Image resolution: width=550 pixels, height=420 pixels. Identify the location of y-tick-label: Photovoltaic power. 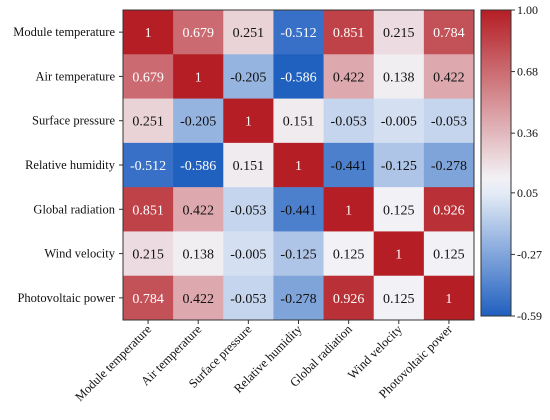
(66, 298).